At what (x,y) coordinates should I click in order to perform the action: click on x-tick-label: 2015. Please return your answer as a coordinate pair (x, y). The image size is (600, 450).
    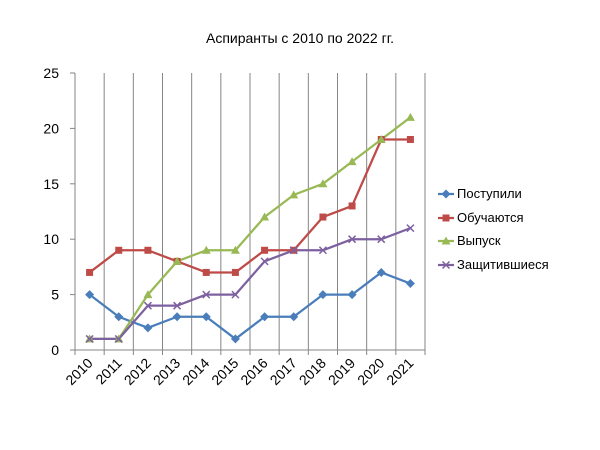
    Looking at the image, I should click on (224, 371).